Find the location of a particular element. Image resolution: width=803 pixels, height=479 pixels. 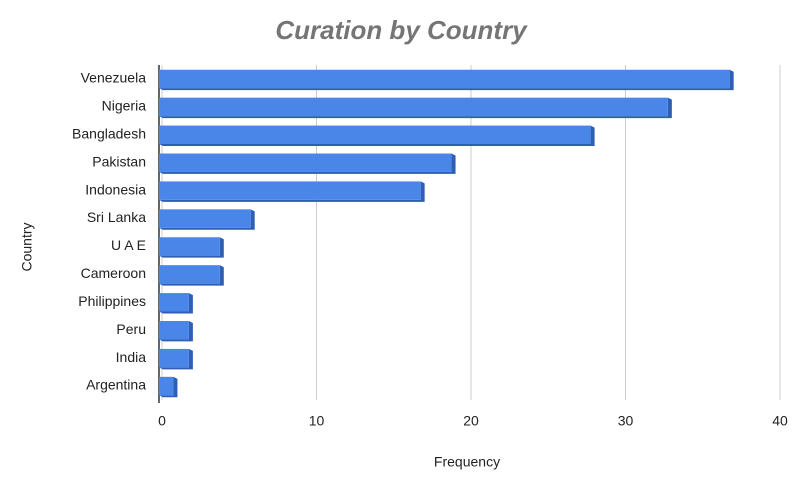

y-tick-label: Cameroon is located at coordinates (113, 273).